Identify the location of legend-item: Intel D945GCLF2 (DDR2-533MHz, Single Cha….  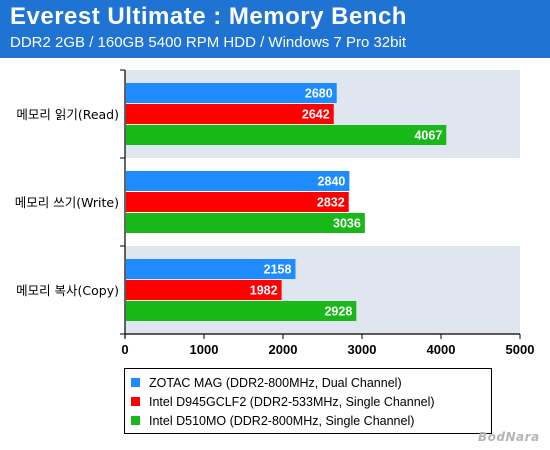
(311, 401).